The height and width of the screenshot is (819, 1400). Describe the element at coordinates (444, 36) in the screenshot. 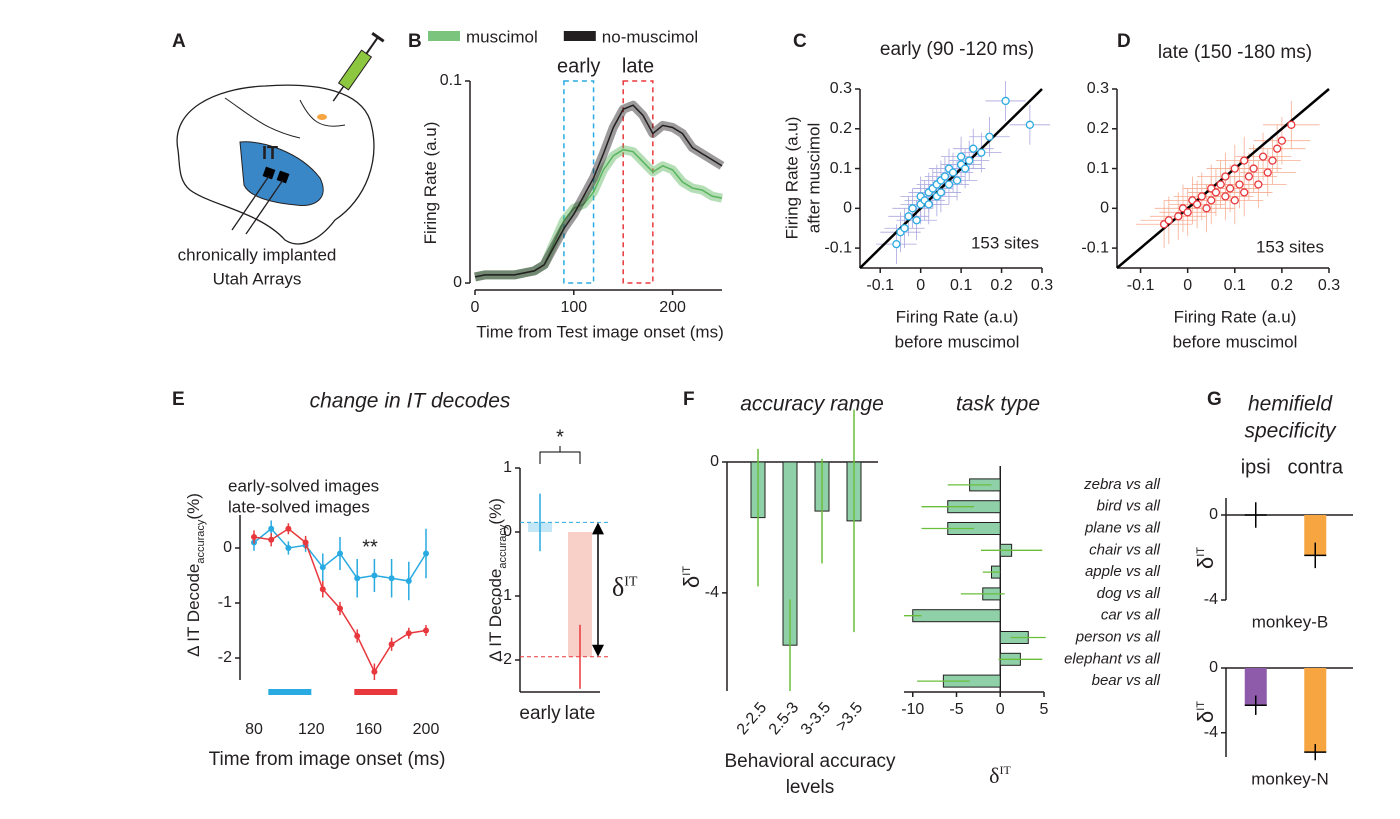

I see `legend-swatch` at that location.